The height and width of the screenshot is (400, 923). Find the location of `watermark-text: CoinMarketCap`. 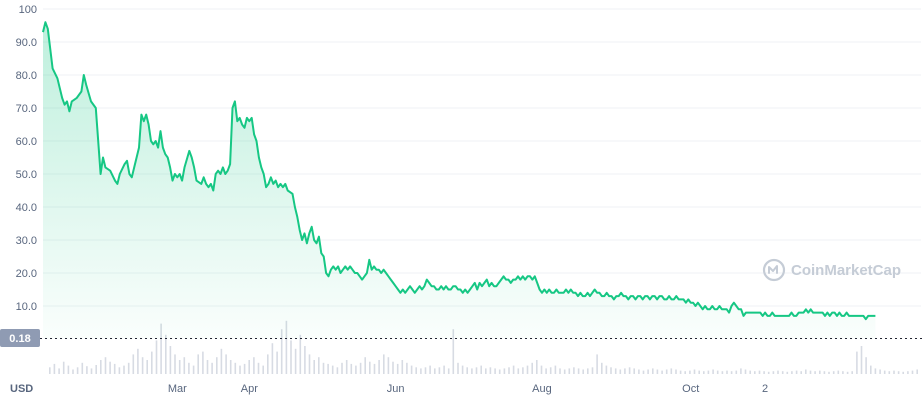

watermark-text: CoinMarketCap is located at coordinates (846, 270).